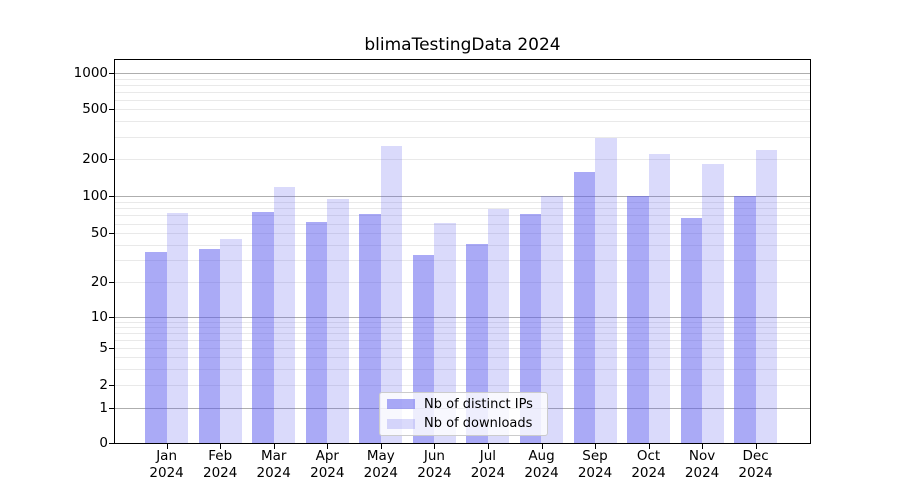 The height and width of the screenshot is (500, 900). I want to click on x-tick-label: Mar 2024, so click(273, 464).